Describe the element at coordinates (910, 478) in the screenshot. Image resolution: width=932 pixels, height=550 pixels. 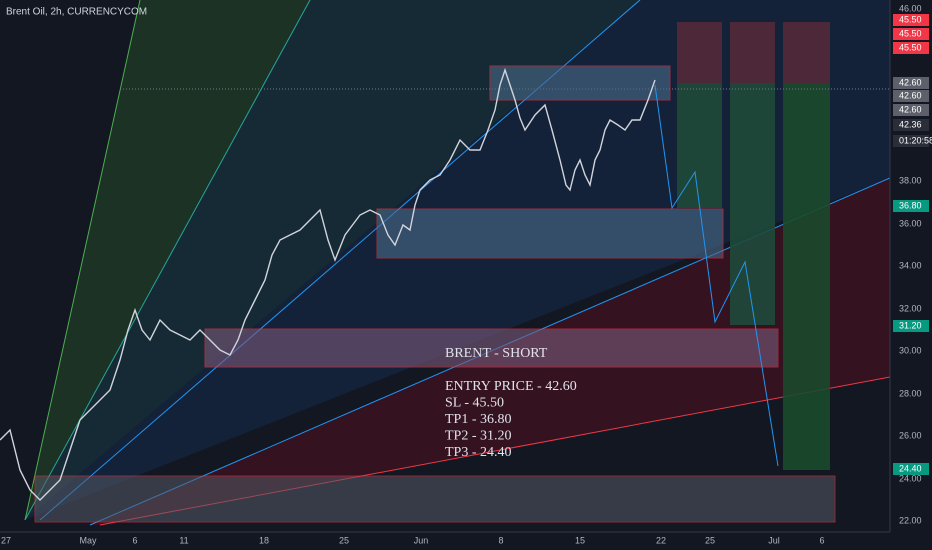
I see `price-label: 24.00` at that location.